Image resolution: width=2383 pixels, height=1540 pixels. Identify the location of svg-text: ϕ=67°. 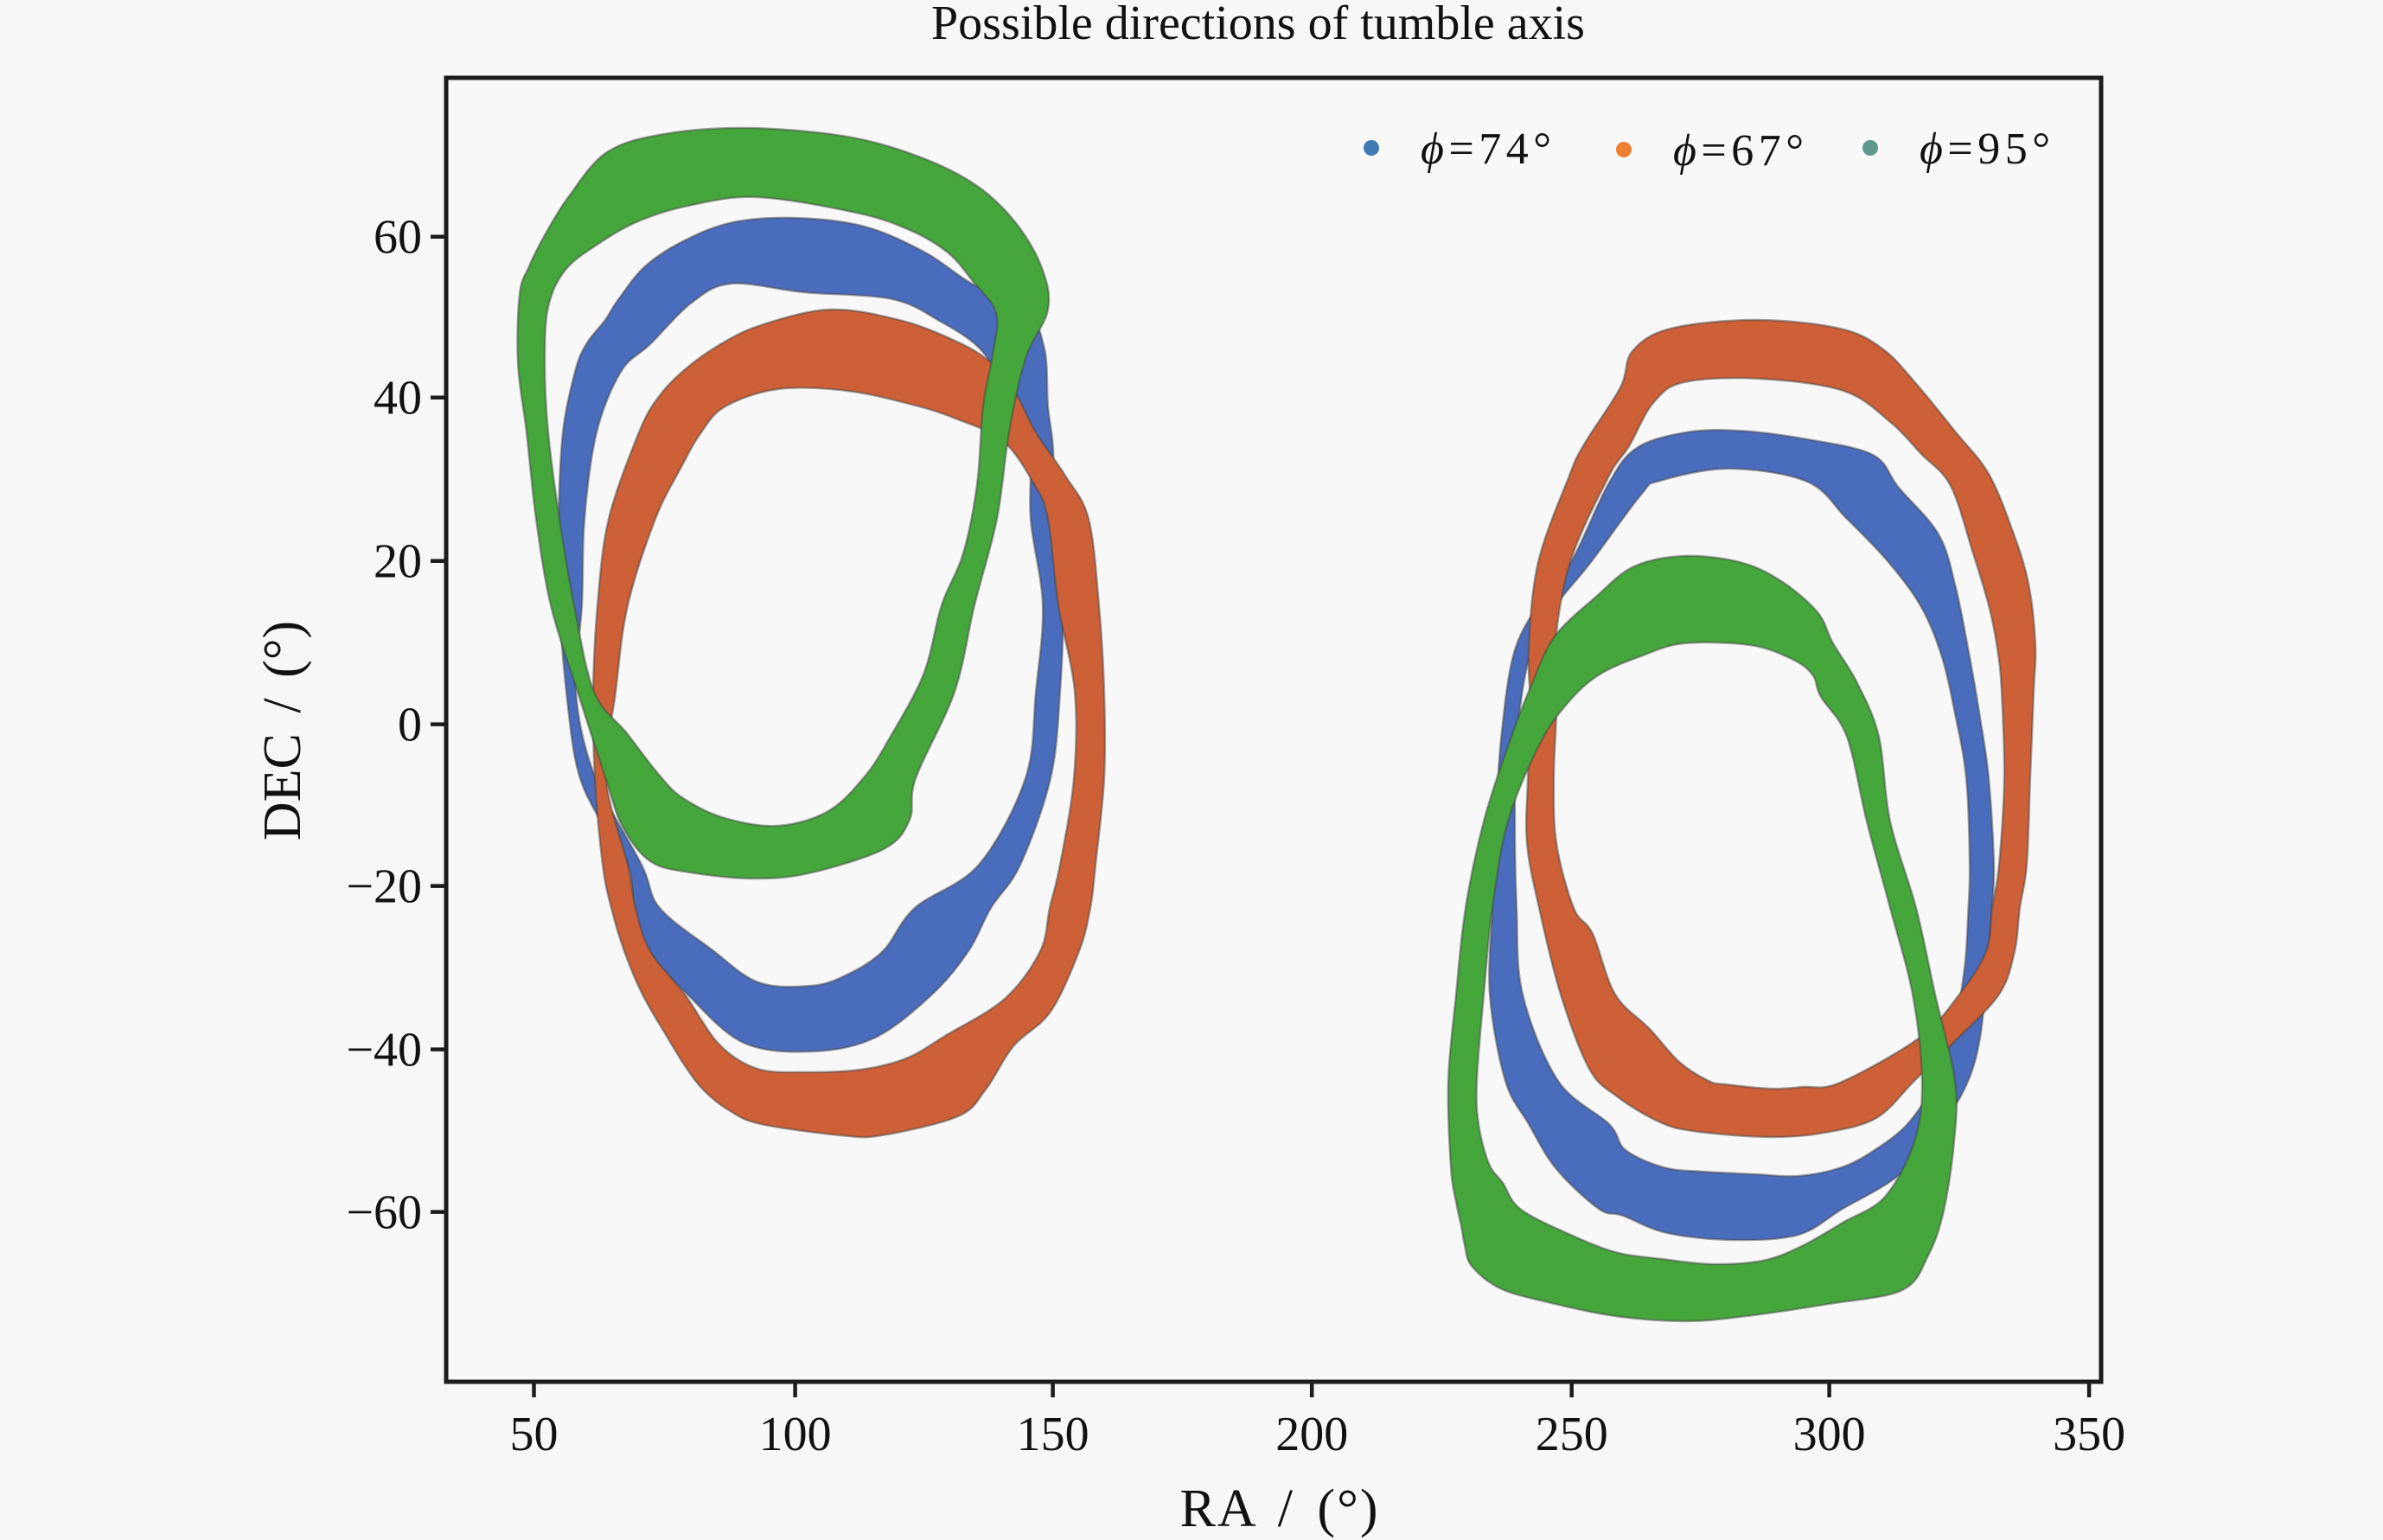
(1741, 151).